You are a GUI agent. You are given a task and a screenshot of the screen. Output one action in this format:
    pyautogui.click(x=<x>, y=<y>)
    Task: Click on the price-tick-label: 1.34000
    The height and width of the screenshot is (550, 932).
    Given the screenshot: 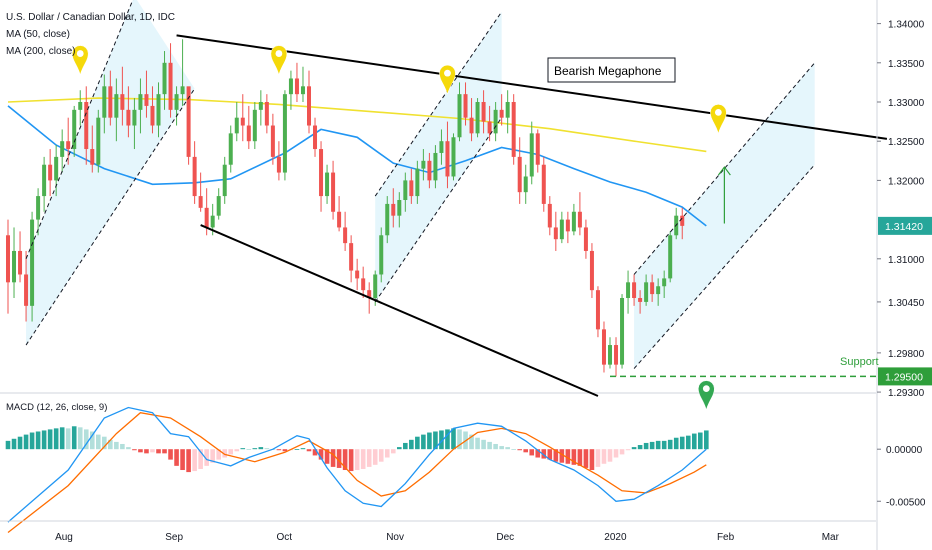 What is the action you would take?
    pyautogui.click(x=906, y=25)
    